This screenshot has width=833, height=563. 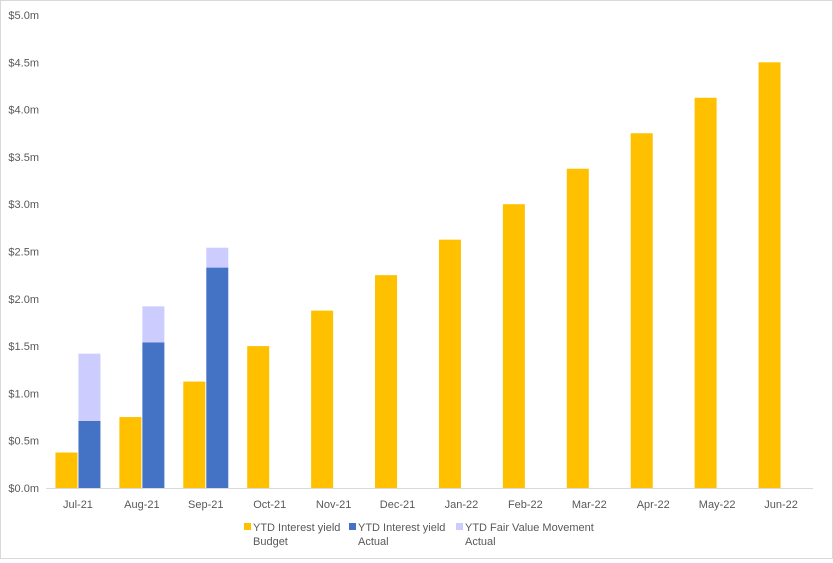 What do you see at coordinates (397, 505) in the screenshot?
I see `x-tick-label: Dec-21` at bounding box center [397, 505].